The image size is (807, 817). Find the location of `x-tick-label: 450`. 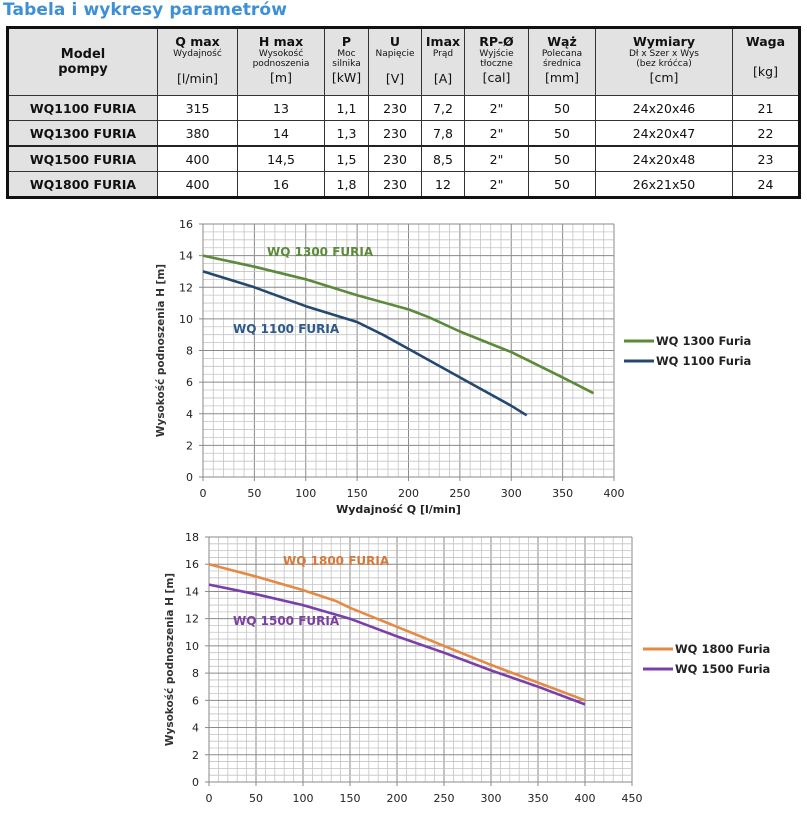

x-tick-label: 450 is located at coordinates (632, 798).